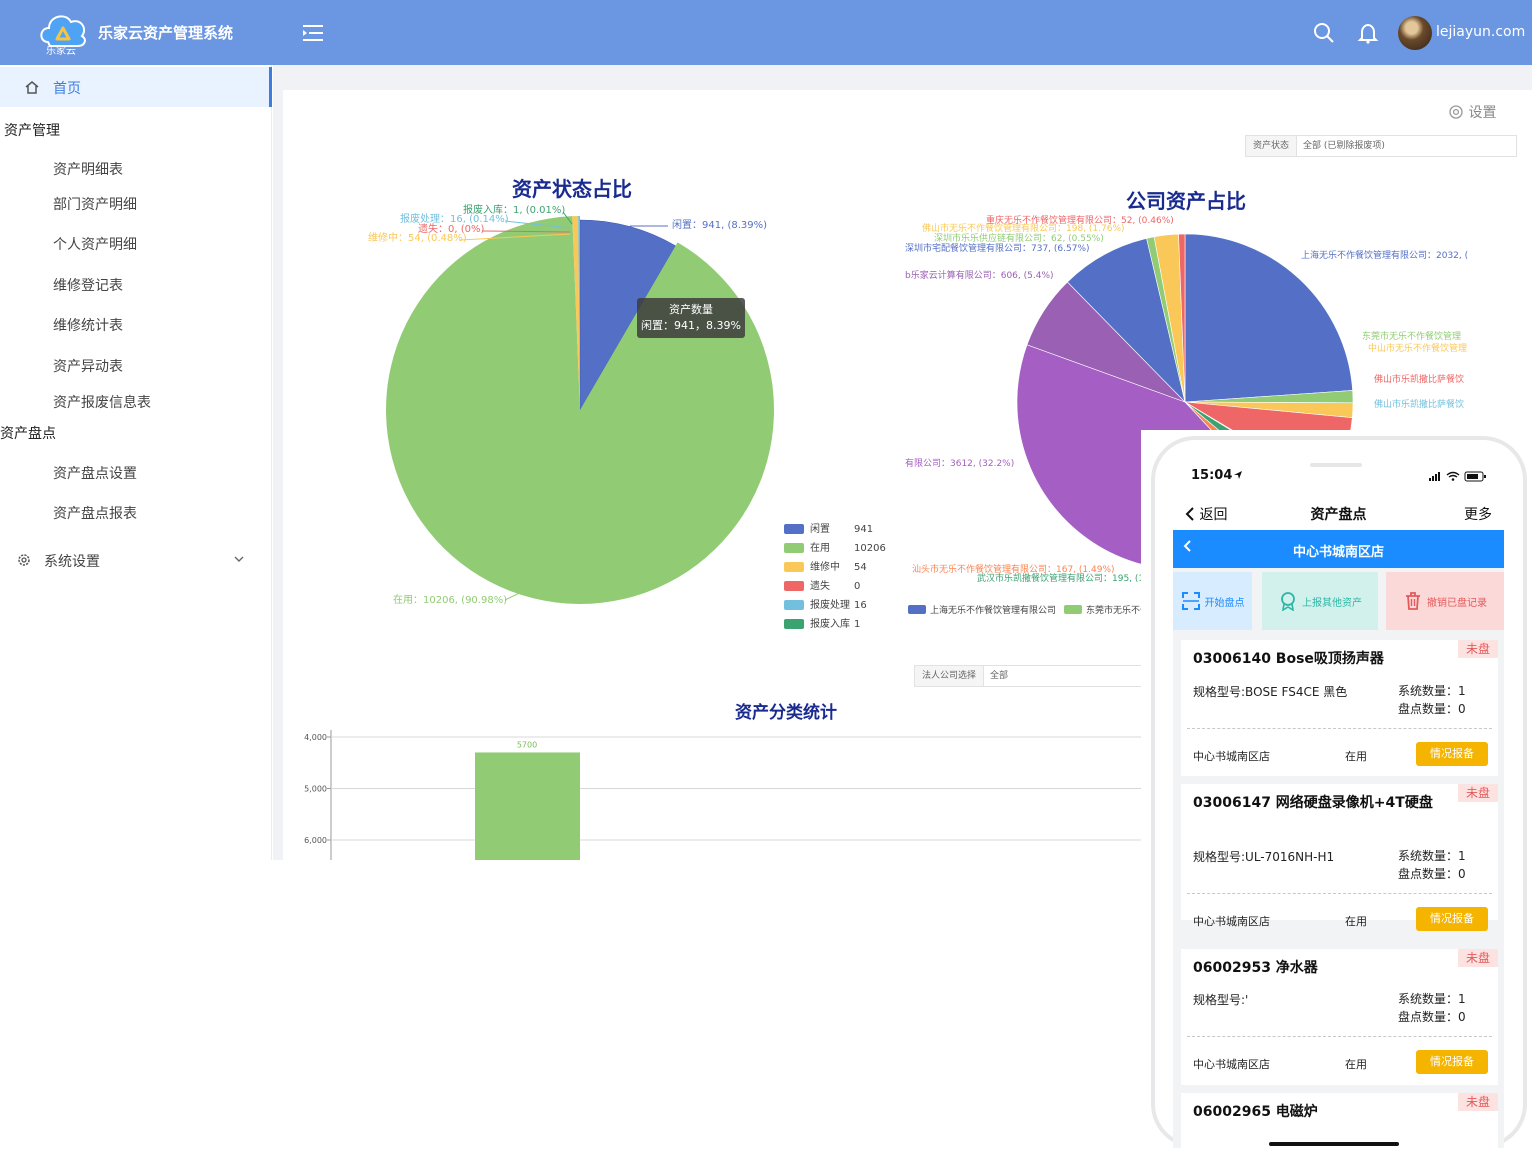 This screenshot has width=1532, height=1150. I want to click on legend-item: 在用 10206, so click(835, 546).